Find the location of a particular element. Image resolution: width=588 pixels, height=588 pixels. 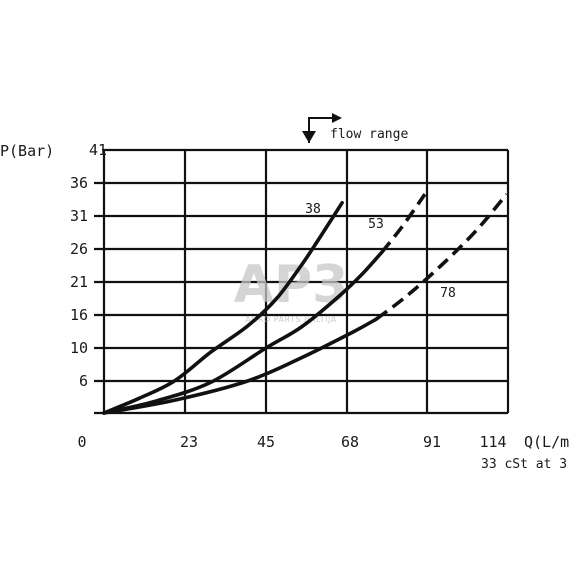

y-tick-label: 36 is located at coordinates (79, 183).